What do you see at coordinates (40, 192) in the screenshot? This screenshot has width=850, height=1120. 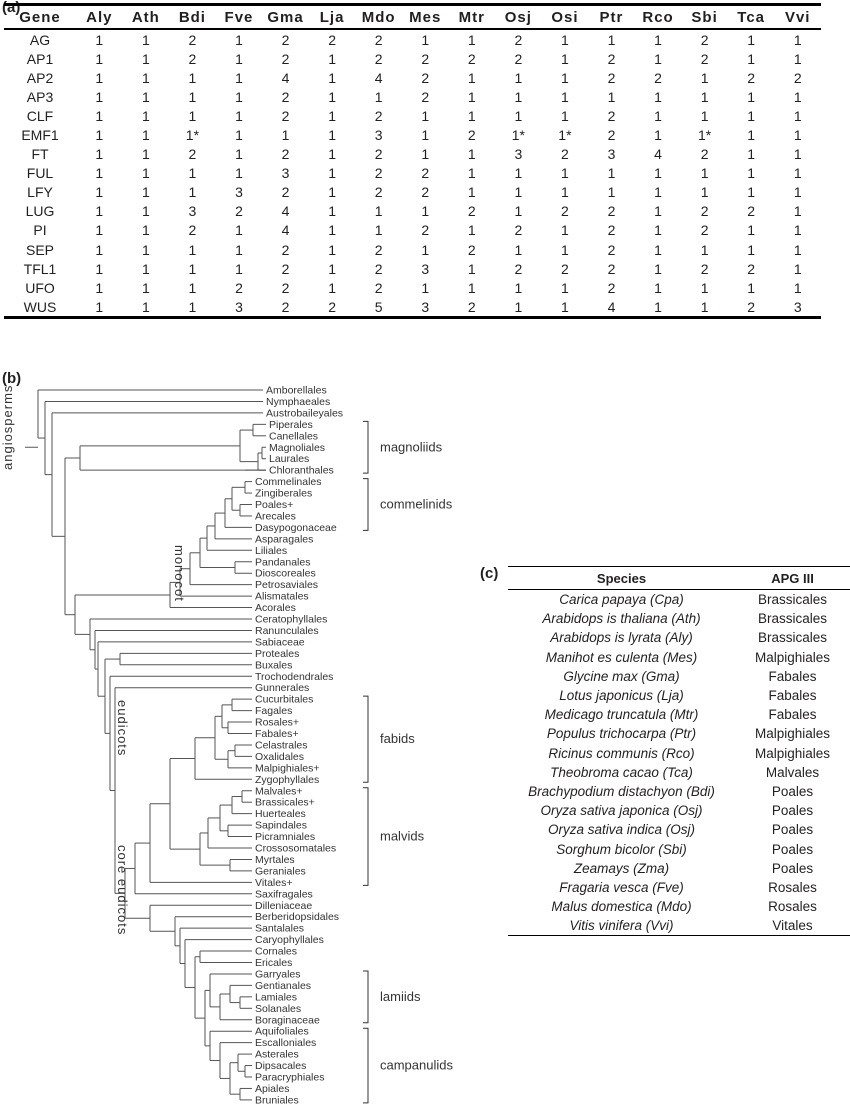 I see `gene-name-cell: LFY` at bounding box center [40, 192].